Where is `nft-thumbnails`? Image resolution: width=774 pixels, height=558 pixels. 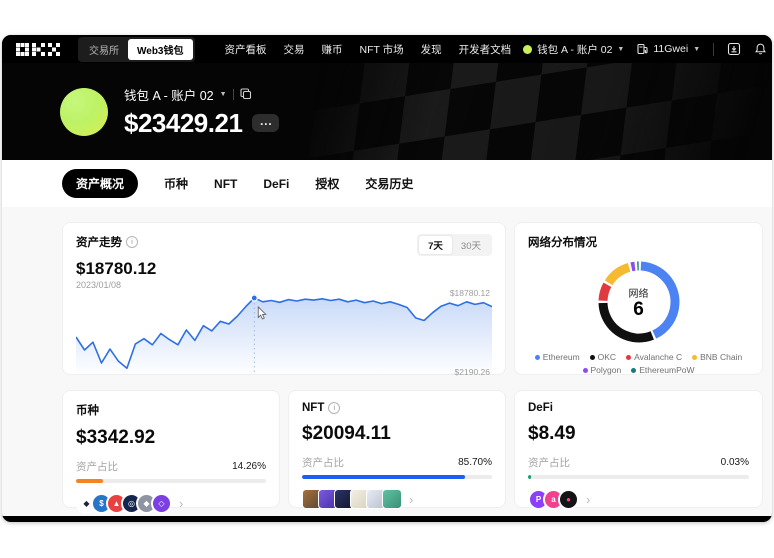
nft-thumbnails is located at coordinates (352, 499).